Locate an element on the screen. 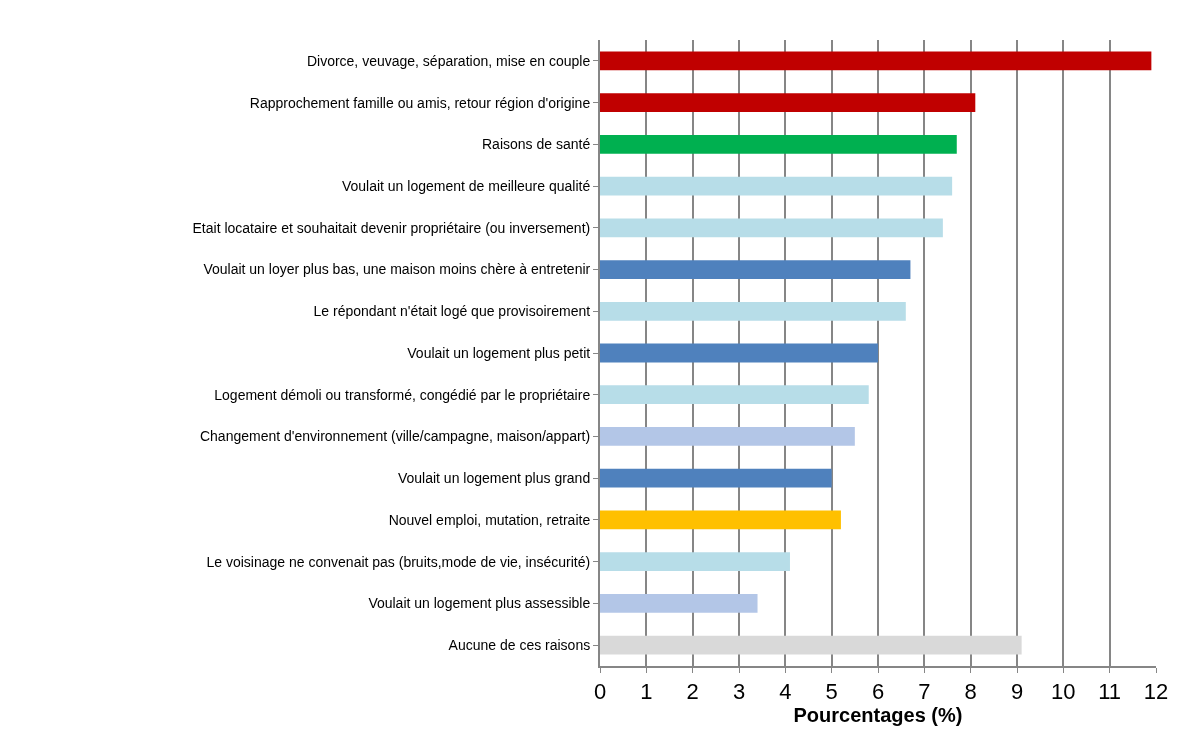 Image resolution: width=1186 pixels, height=736 pixels. y-tick-label: Nouvel emploi, mutation, retraite is located at coordinates (489, 519).